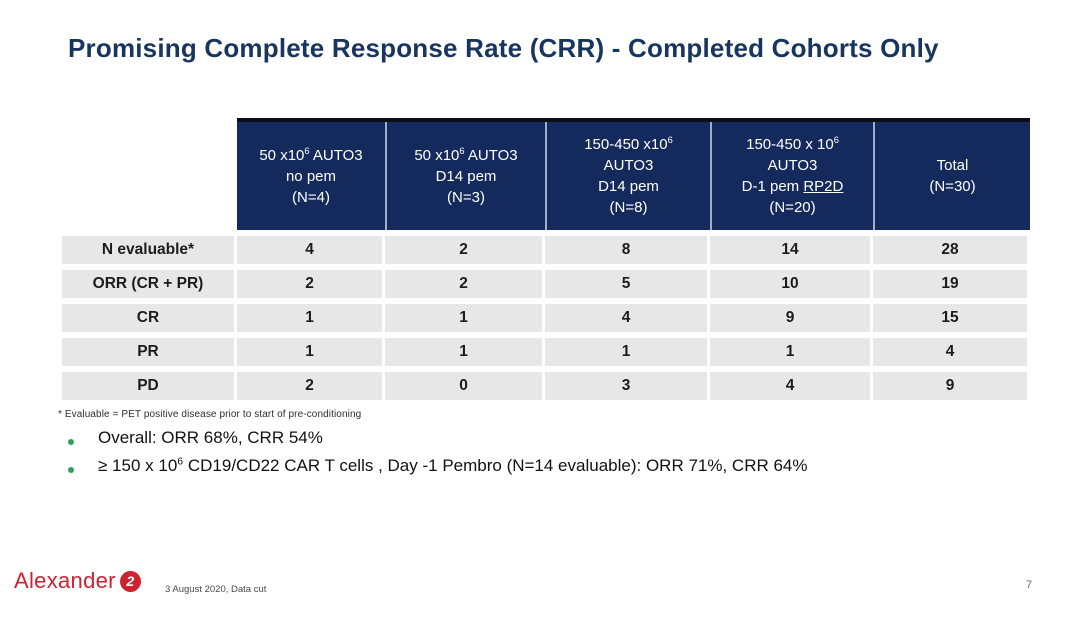 The height and width of the screenshot is (621, 1080). What do you see at coordinates (790, 250) in the screenshot?
I see `table-cell: 14` at bounding box center [790, 250].